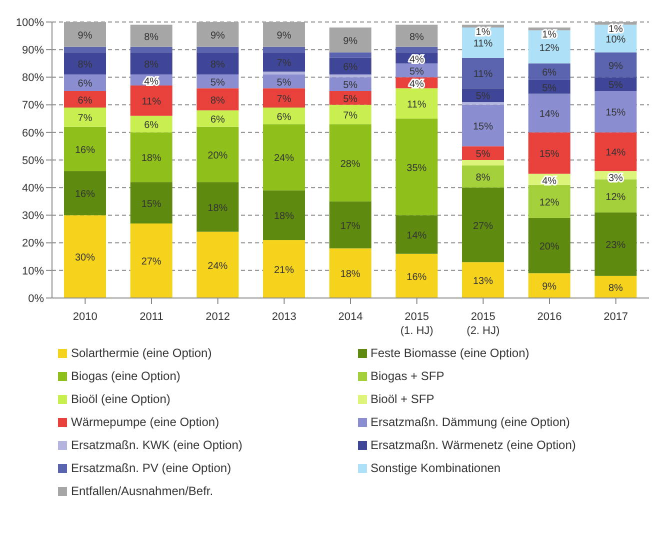 The width and height of the screenshot is (665, 536). Describe the element at coordinates (120, 399) in the screenshot. I see `legend-label: Bioöl (eine Option)` at that location.